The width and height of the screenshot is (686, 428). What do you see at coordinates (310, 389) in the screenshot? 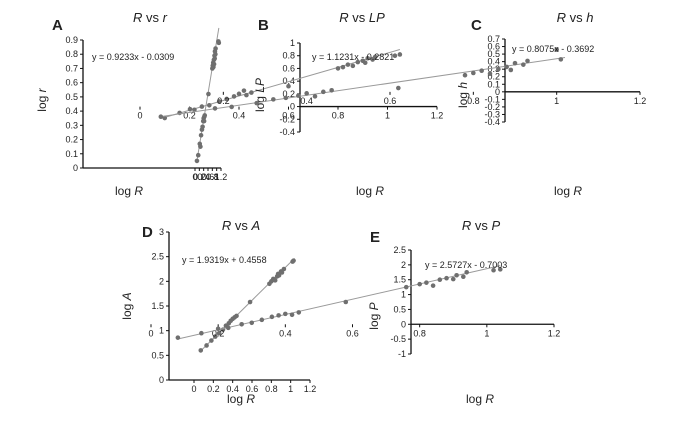
I see `x-tick-label: 1.2` at bounding box center [310, 389].